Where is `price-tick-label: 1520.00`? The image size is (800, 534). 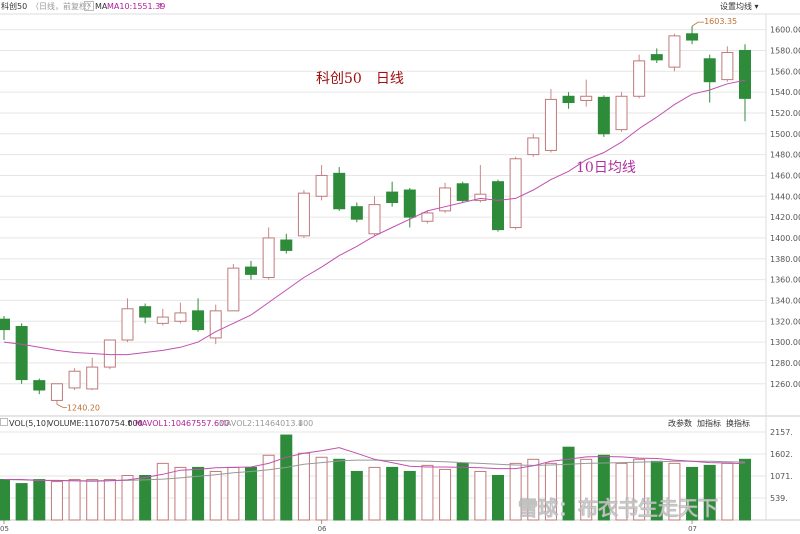
price-tick-label: 1520.00 is located at coordinates (785, 113).